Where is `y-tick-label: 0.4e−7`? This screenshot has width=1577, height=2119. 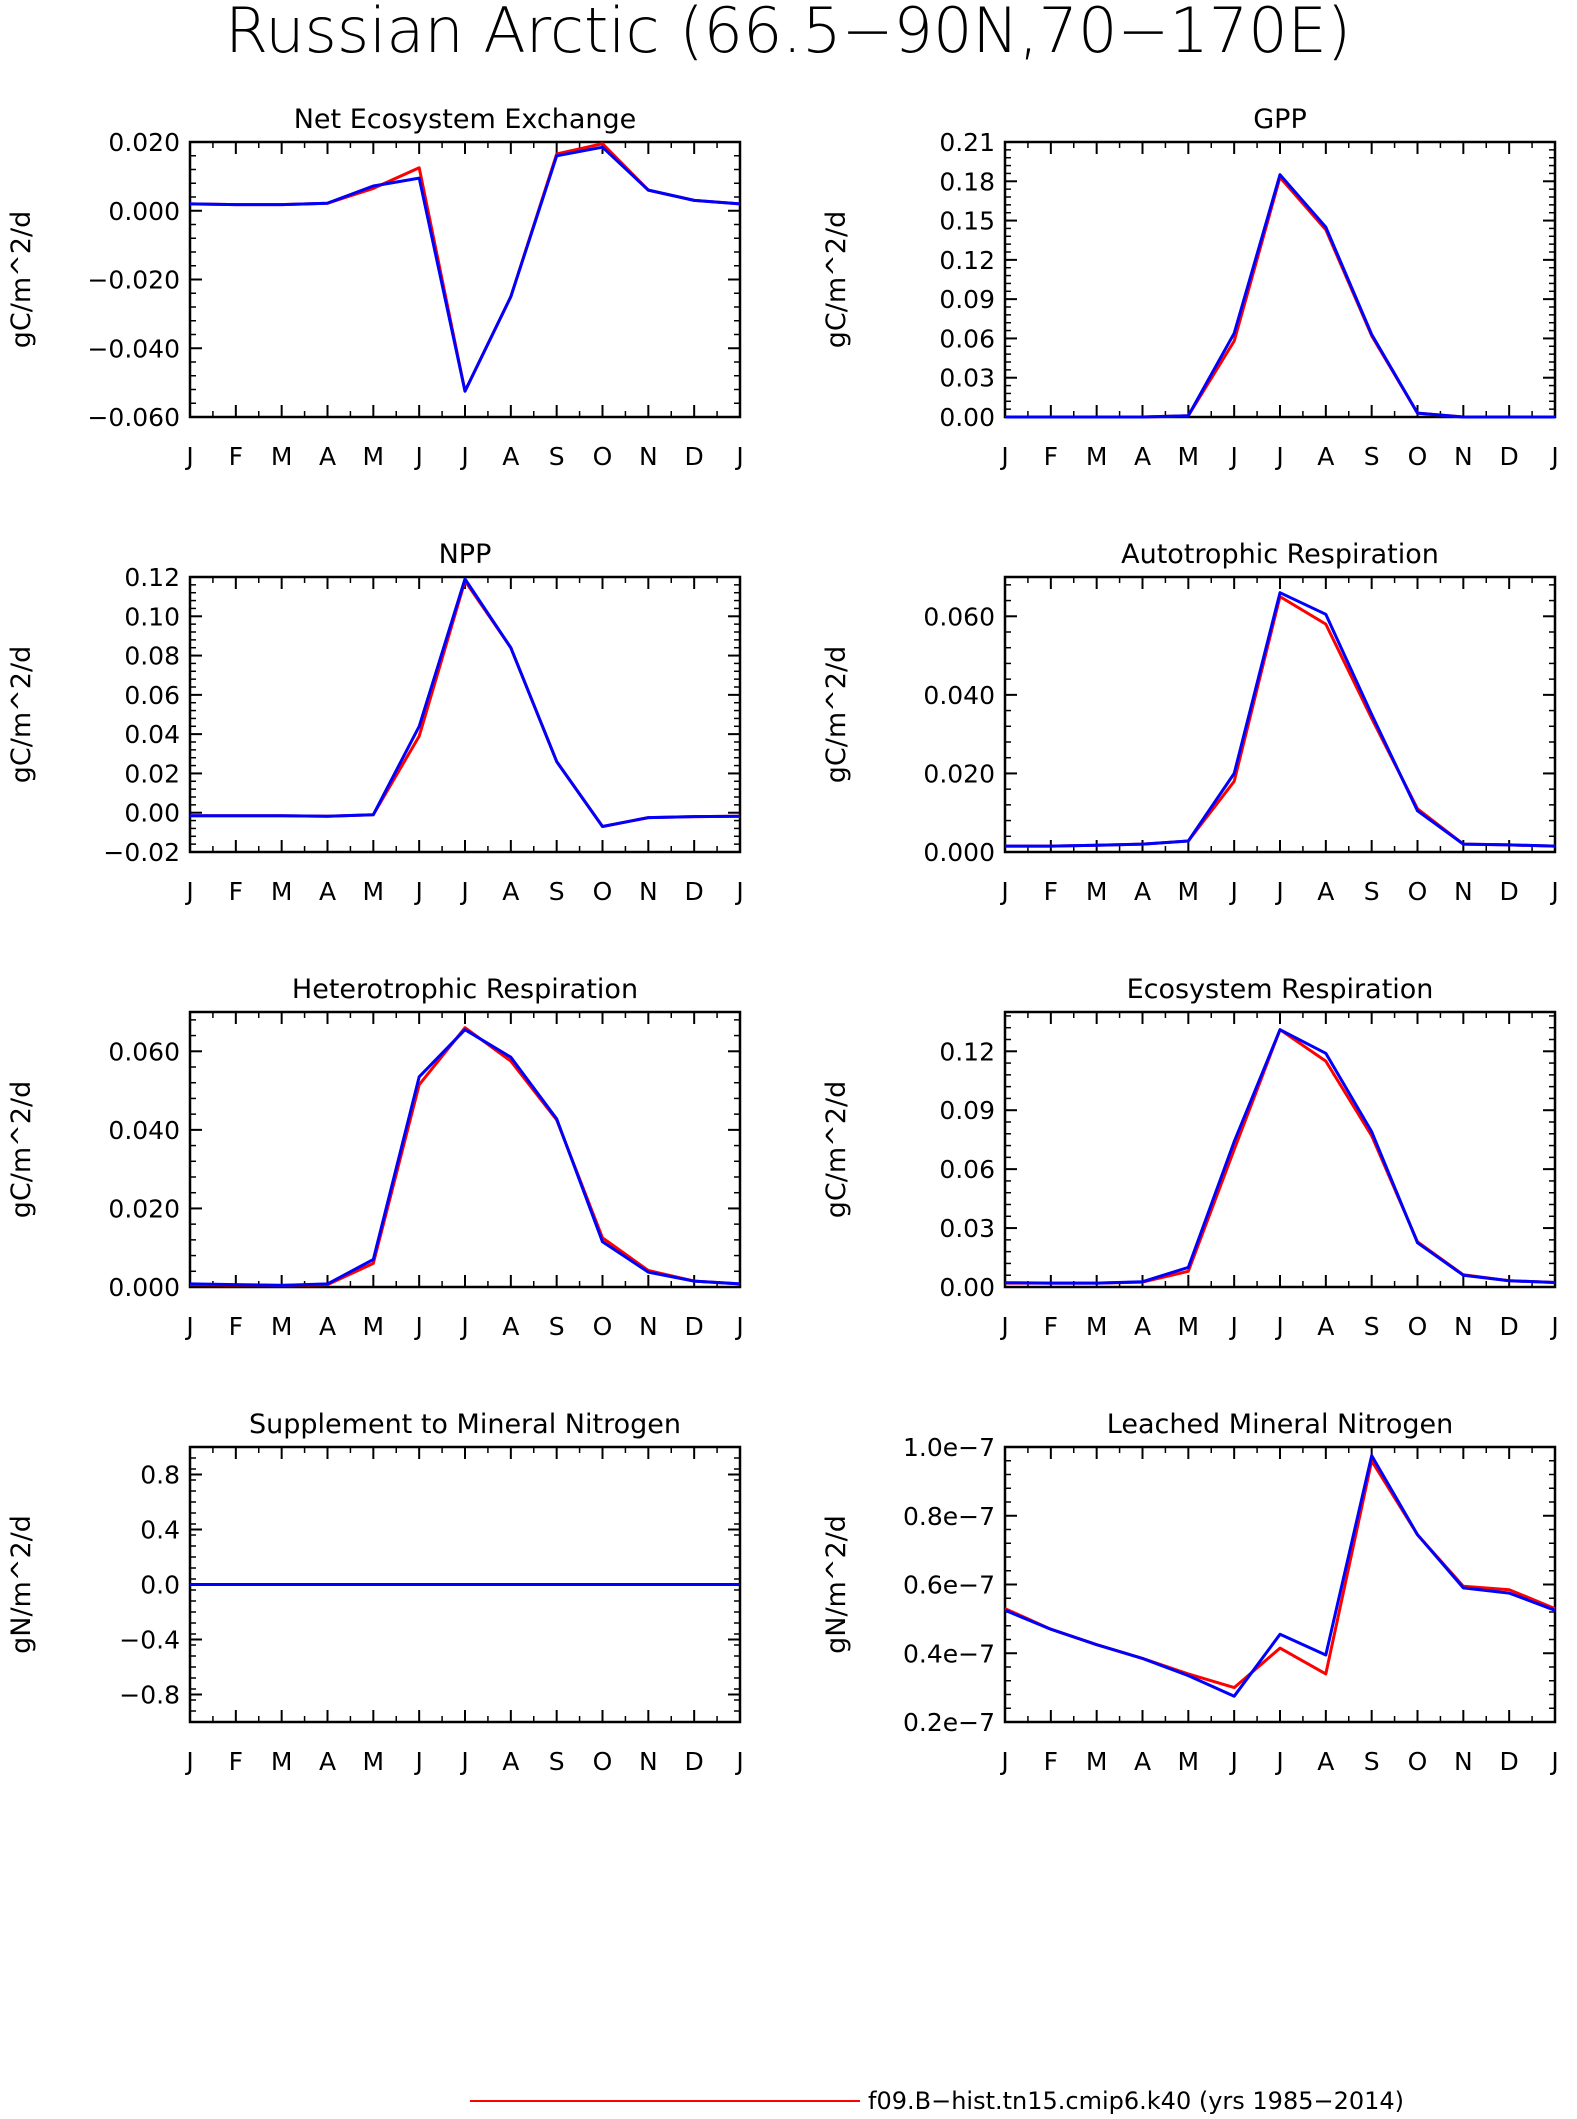 y-tick-label: 0.4e−7 is located at coordinates (949, 1653).